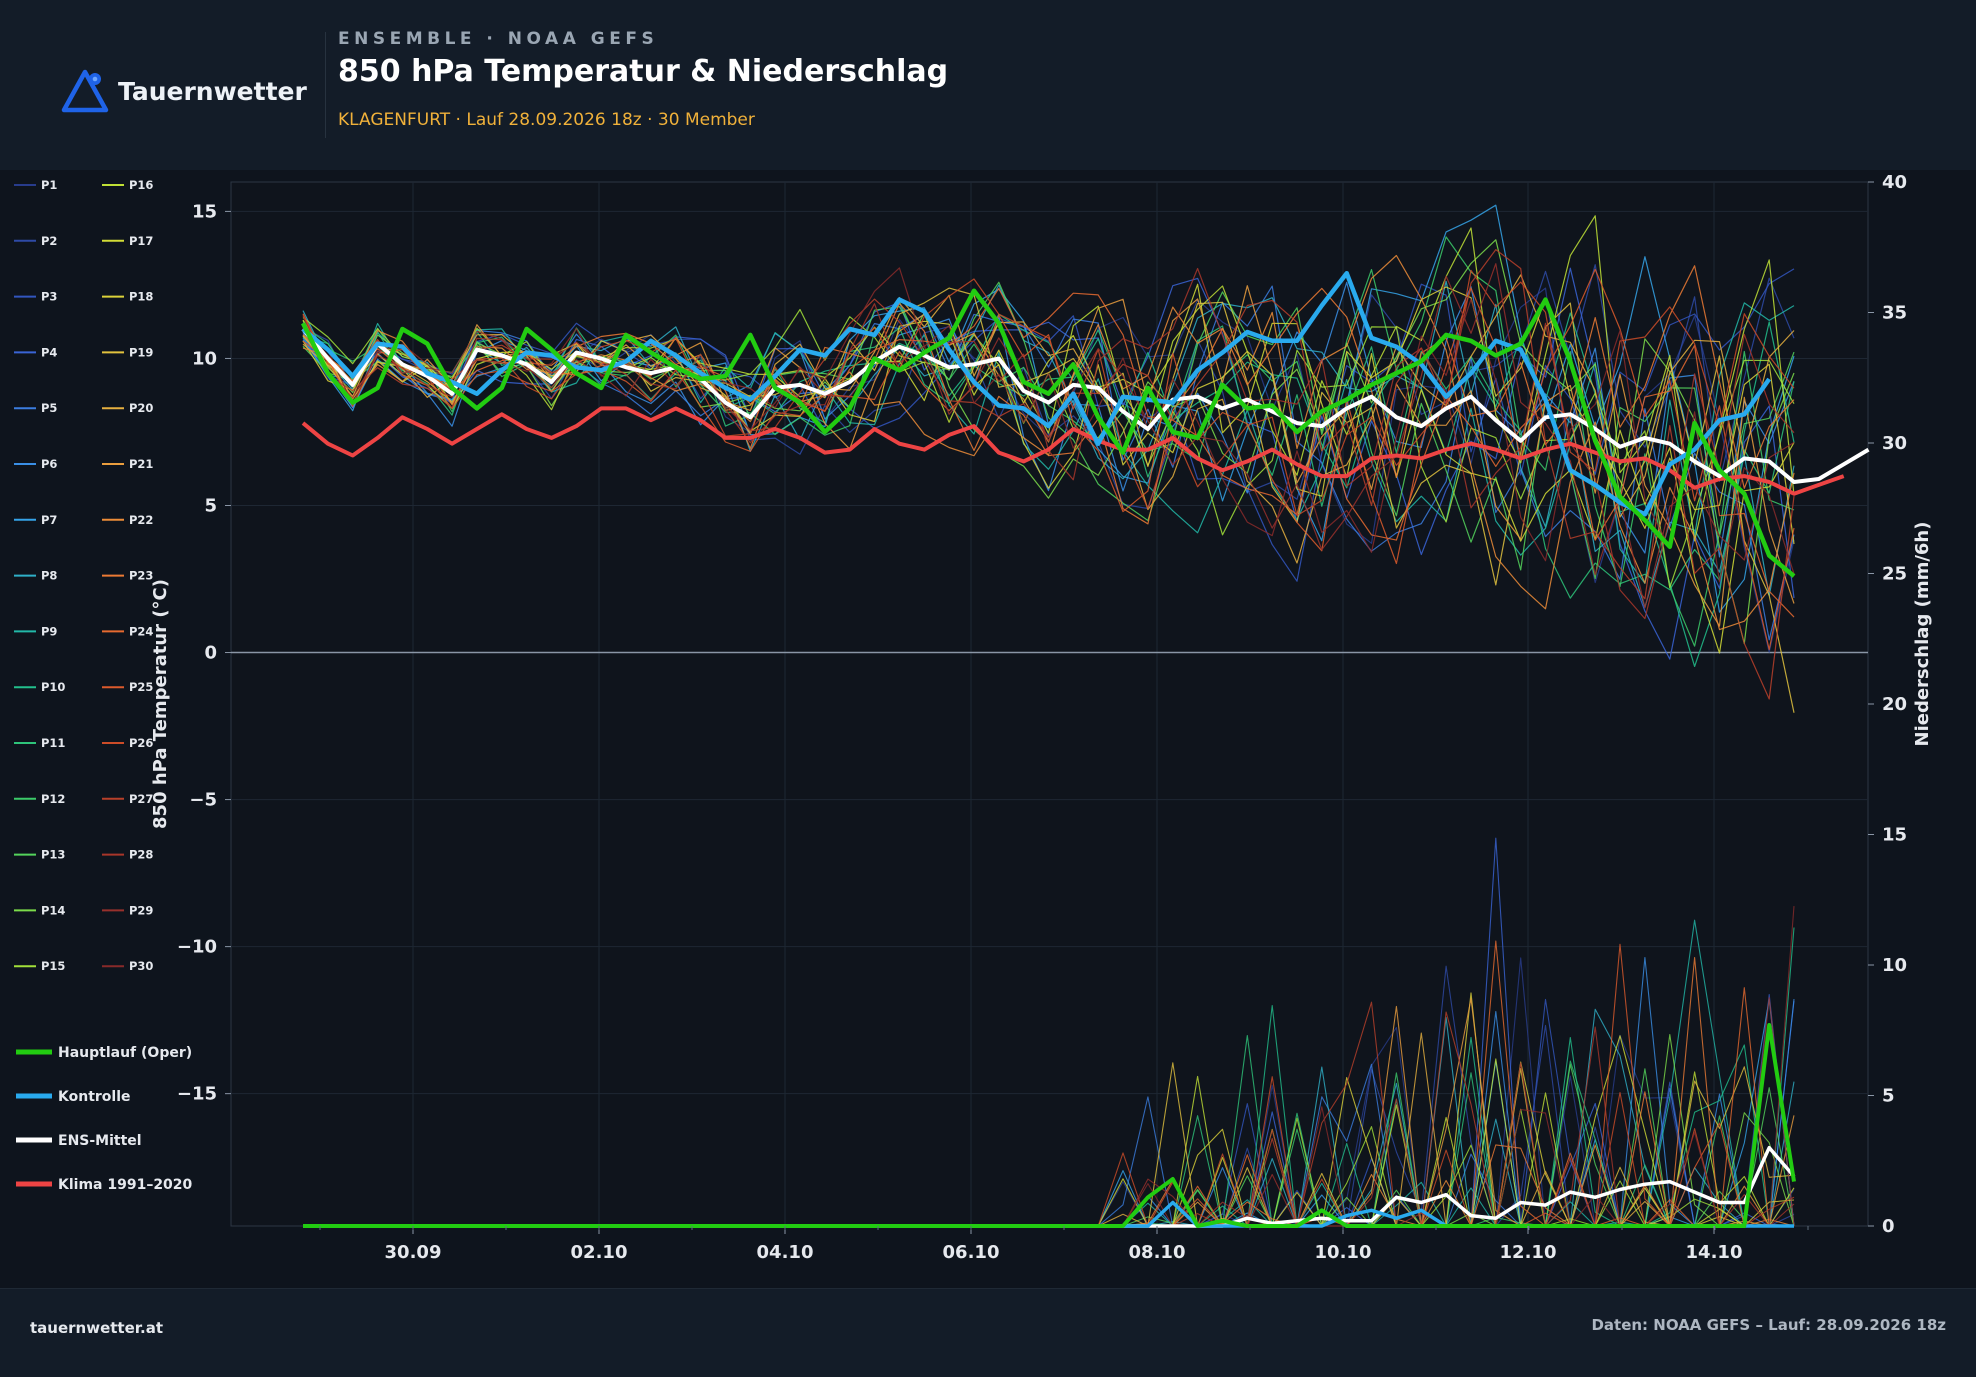 This screenshot has height=1377, width=1976. I want to click on legend-label-P20: P20, so click(141, 408).